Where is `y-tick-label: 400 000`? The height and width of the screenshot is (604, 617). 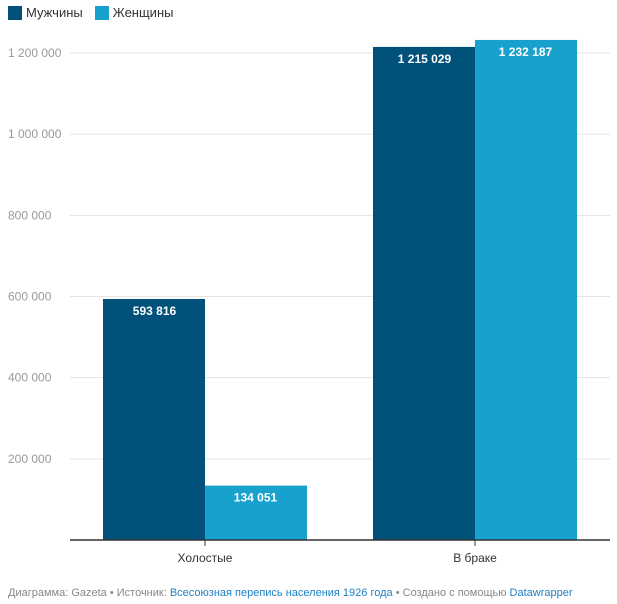
y-tick-label: 400 000 is located at coordinates (30, 378).